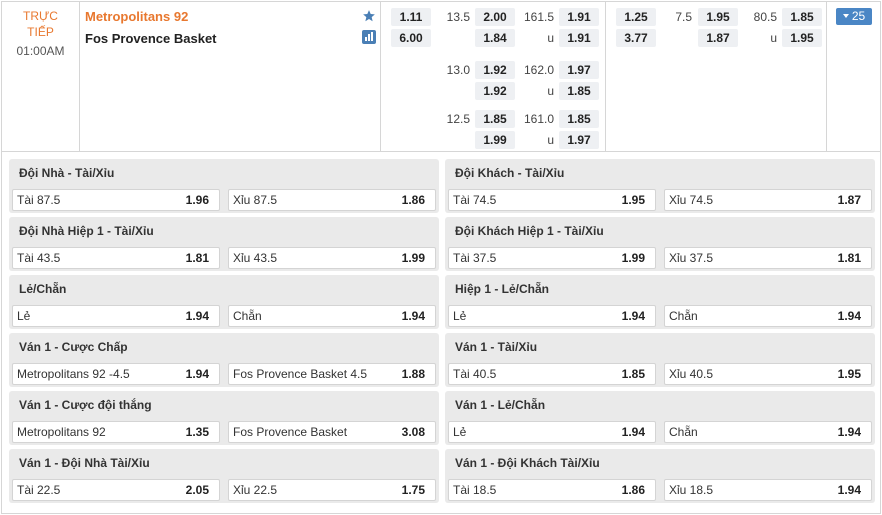 This screenshot has width=882, height=515. Describe the element at coordinates (369, 16) in the screenshot. I see `favorite-star-icon` at that location.